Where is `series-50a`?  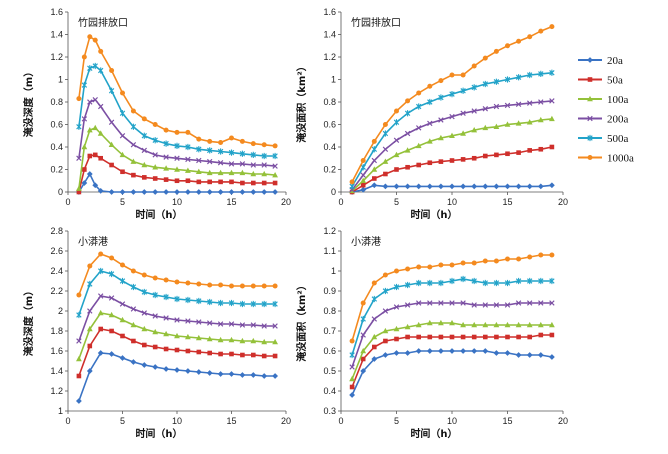 series-50a is located at coordinates (452, 361).